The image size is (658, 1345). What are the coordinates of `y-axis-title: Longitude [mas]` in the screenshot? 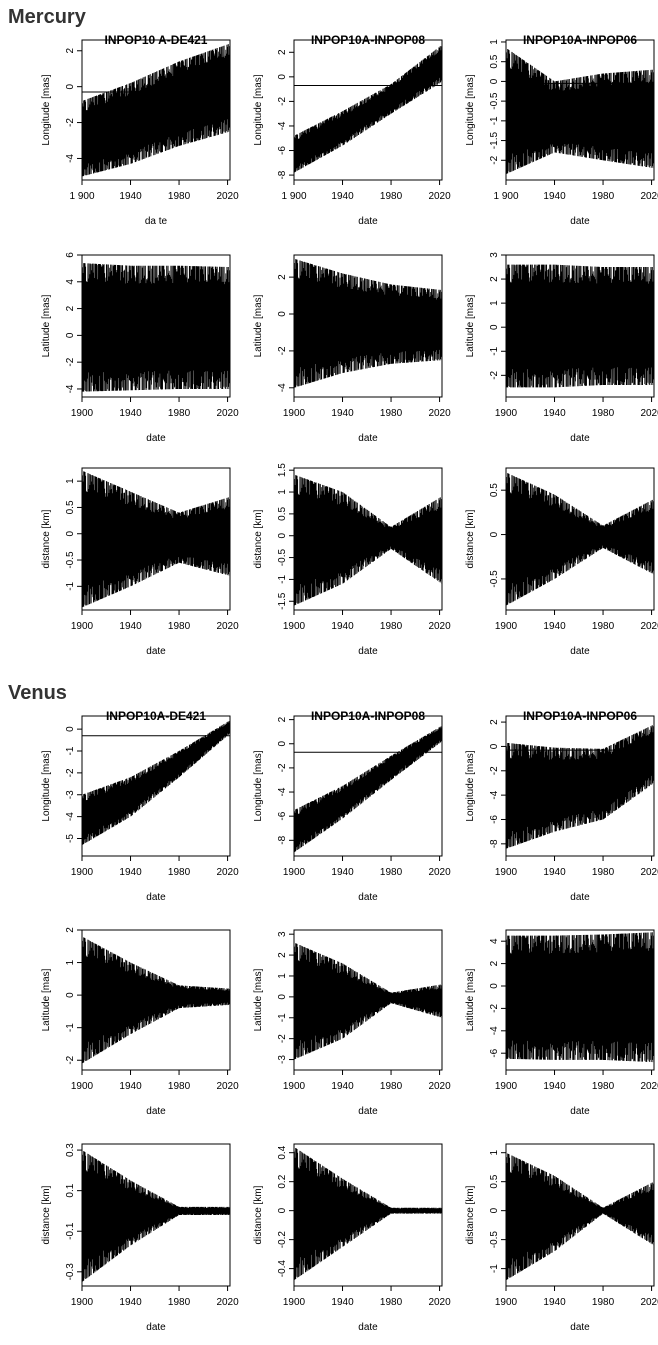 It's located at (470, 785).